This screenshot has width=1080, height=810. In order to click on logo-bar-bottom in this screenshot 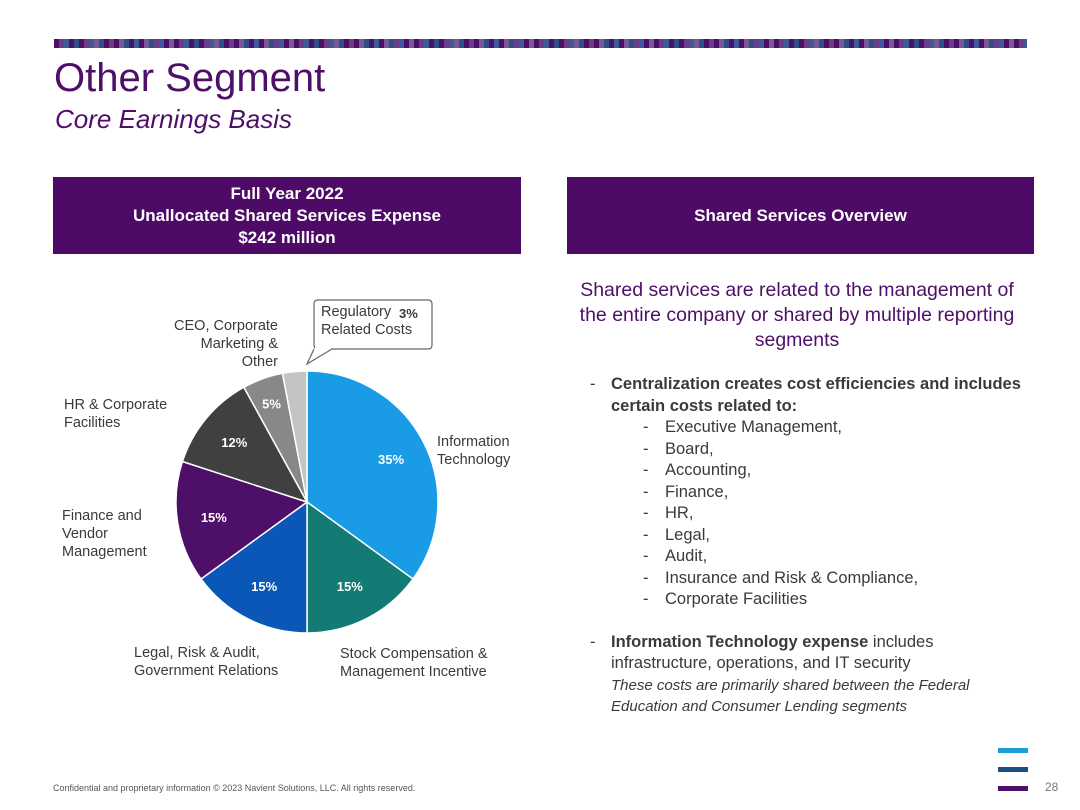, I will do `click(1013, 788)`.